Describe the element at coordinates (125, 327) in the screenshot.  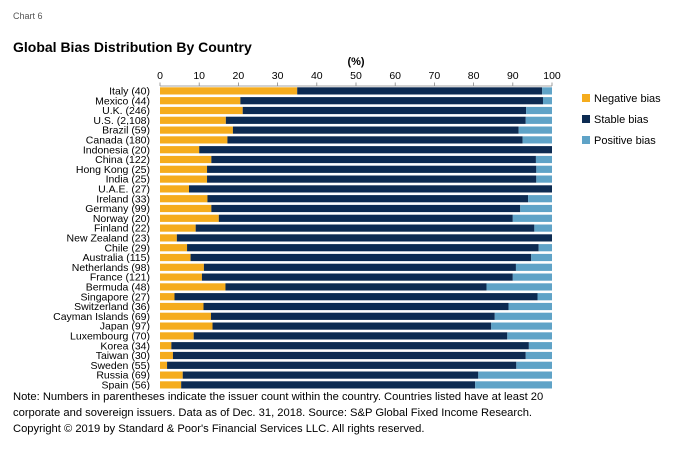
I see `category-label: Japan (97)` at that location.